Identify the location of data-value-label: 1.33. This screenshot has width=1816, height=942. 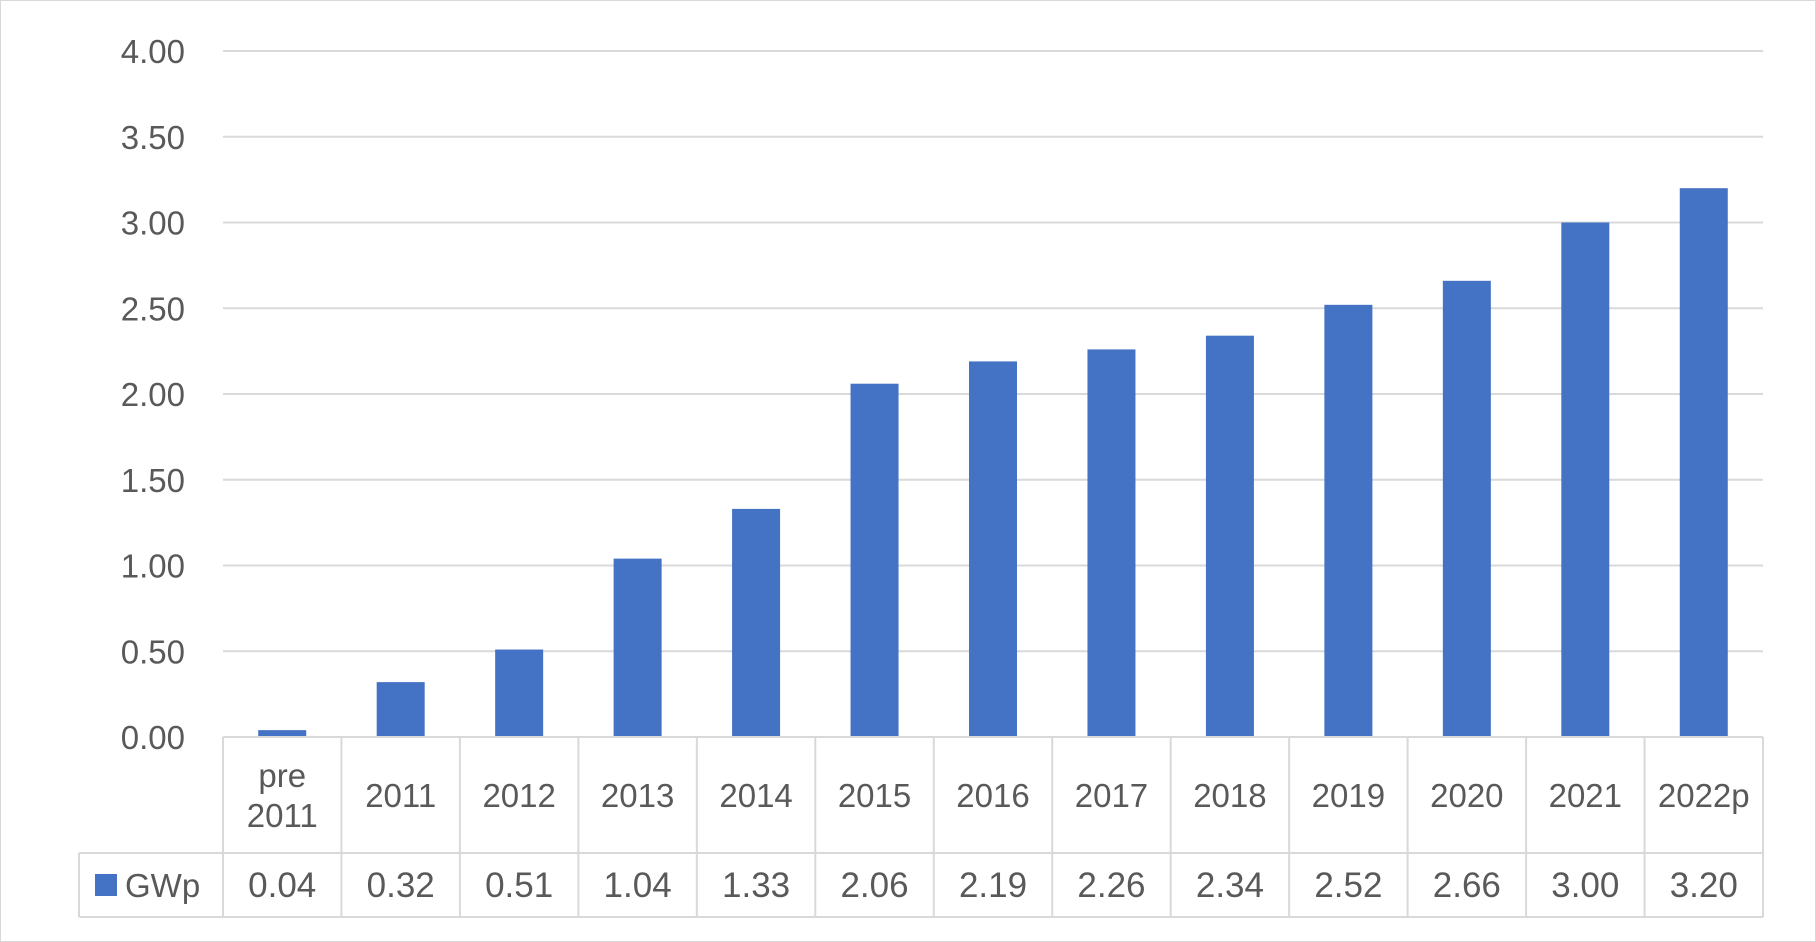
(756, 885).